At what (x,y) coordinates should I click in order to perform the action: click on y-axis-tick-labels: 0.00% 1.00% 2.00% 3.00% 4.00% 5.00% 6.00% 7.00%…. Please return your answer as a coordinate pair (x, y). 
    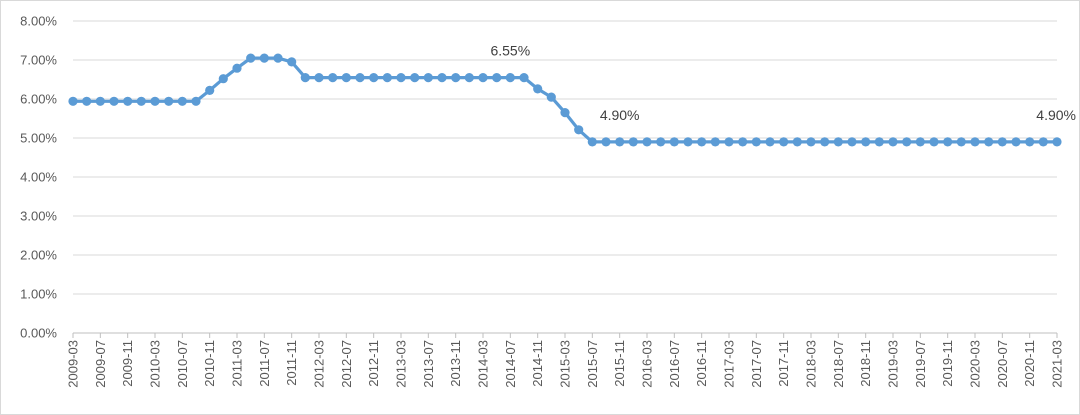
    Looking at the image, I should click on (38, 177).